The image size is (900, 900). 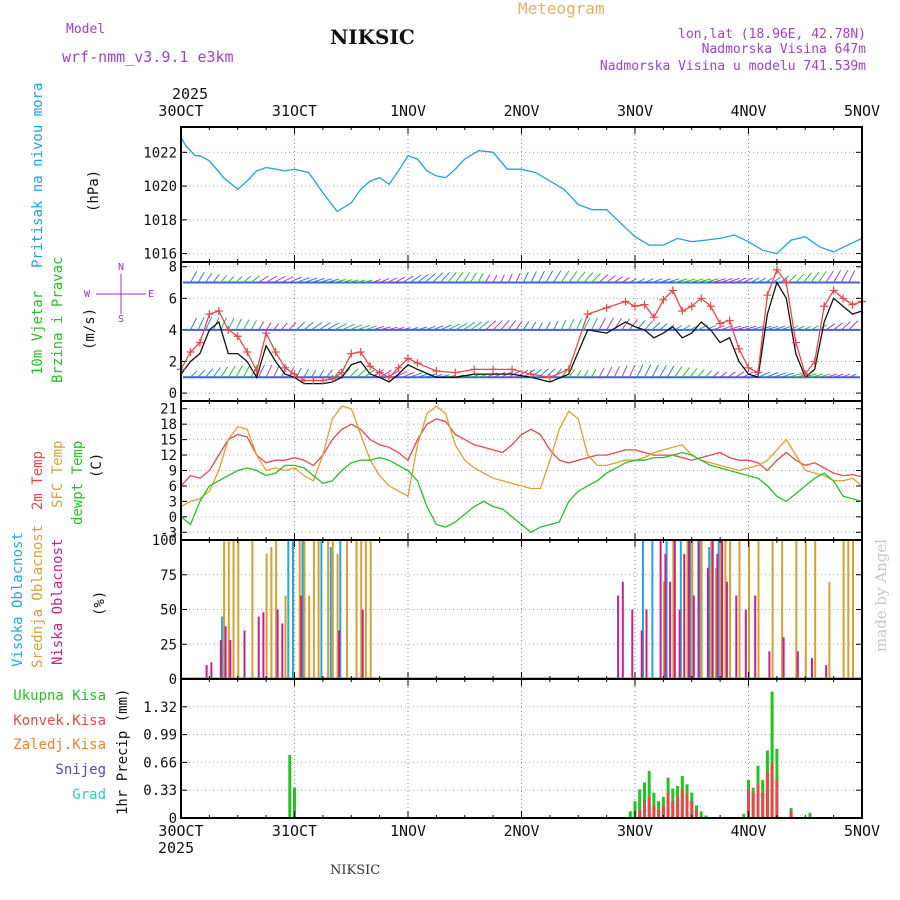 What do you see at coordinates (635, 831) in the screenshot?
I see `time-label-bottom: 3NOV` at bounding box center [635, 831].